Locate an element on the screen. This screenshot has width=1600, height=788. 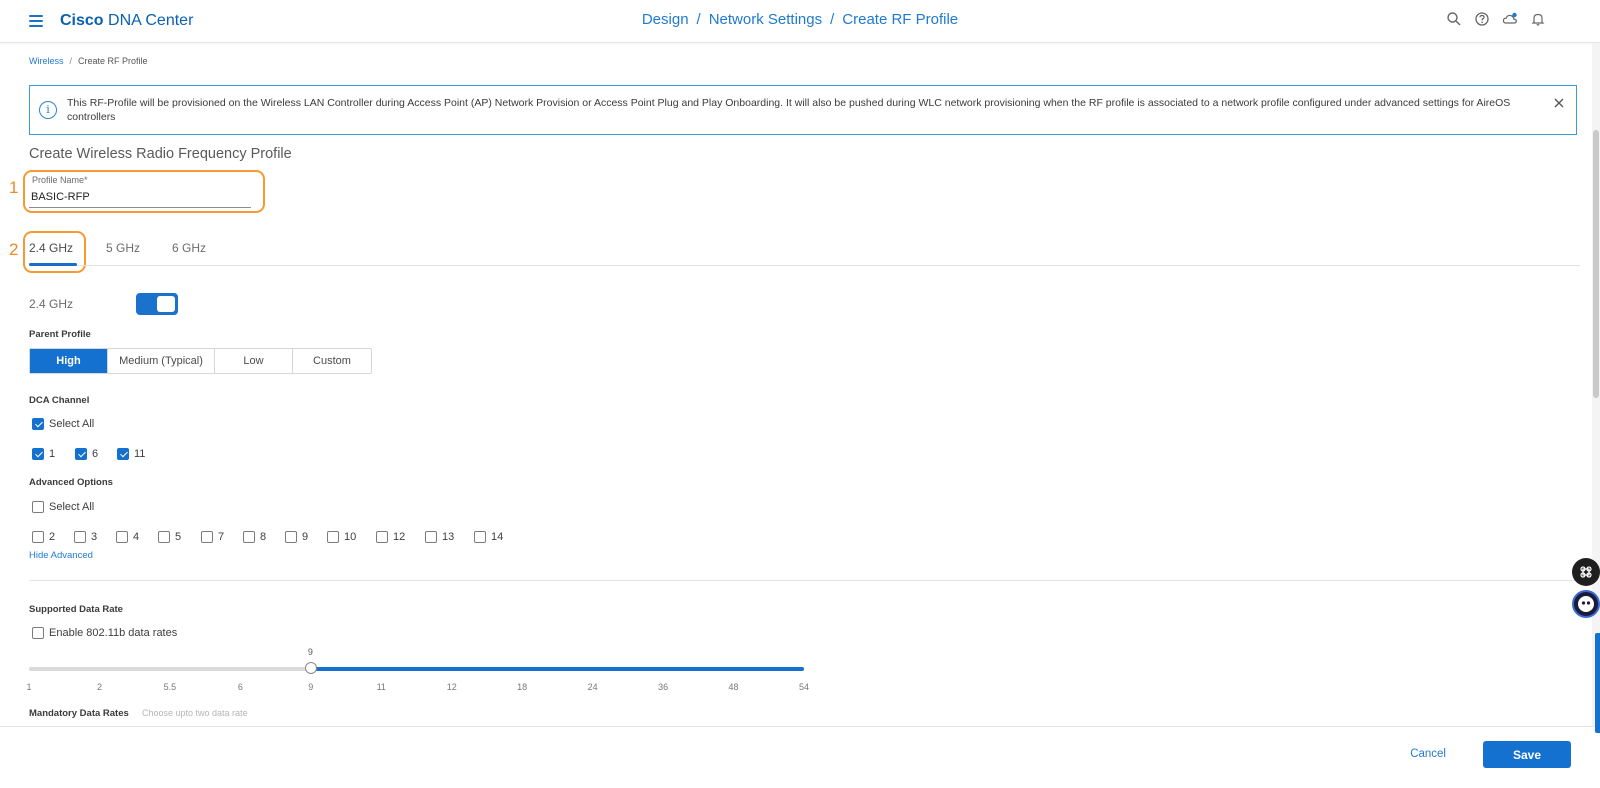
profile-name-input is located at coordinates (140, 197).